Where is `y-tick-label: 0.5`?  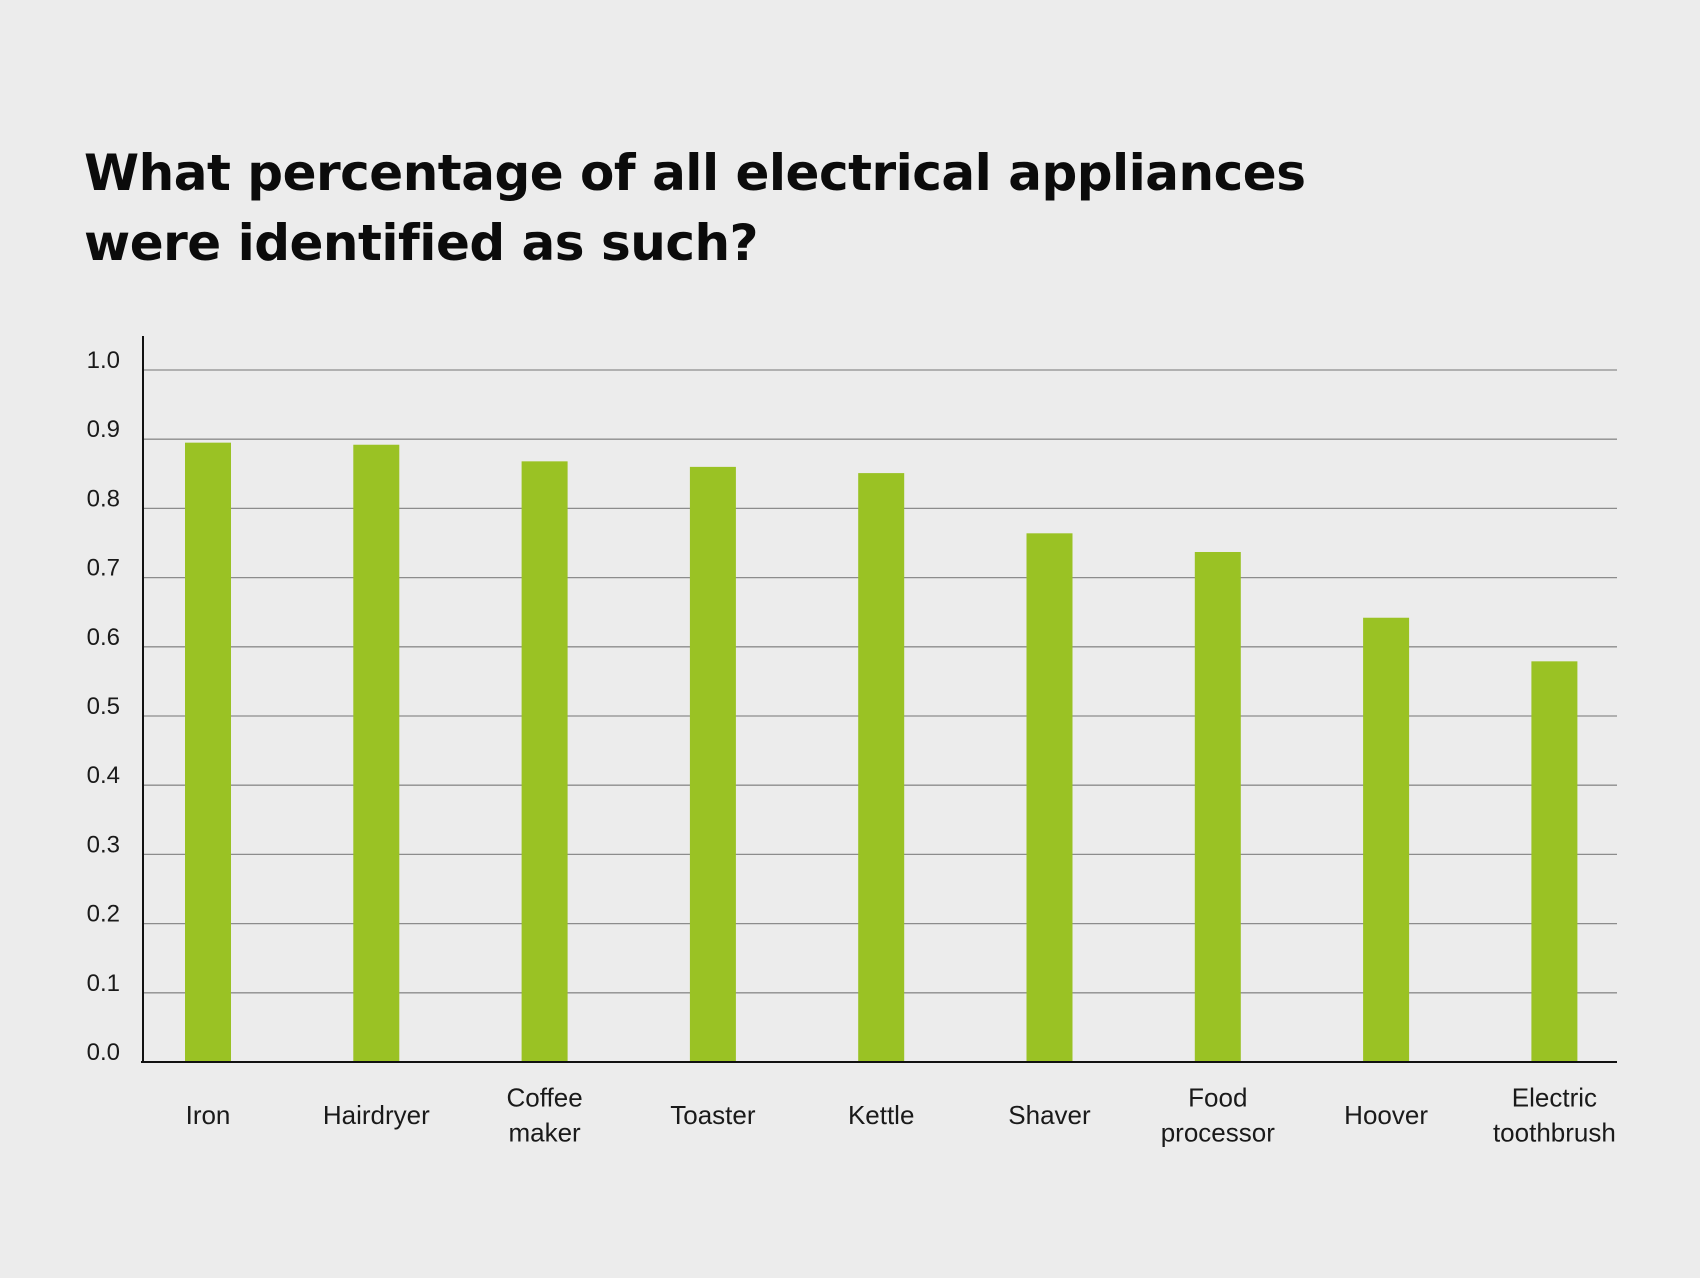 y-tick-label: 0.5 is located at coordinates (103, 706).